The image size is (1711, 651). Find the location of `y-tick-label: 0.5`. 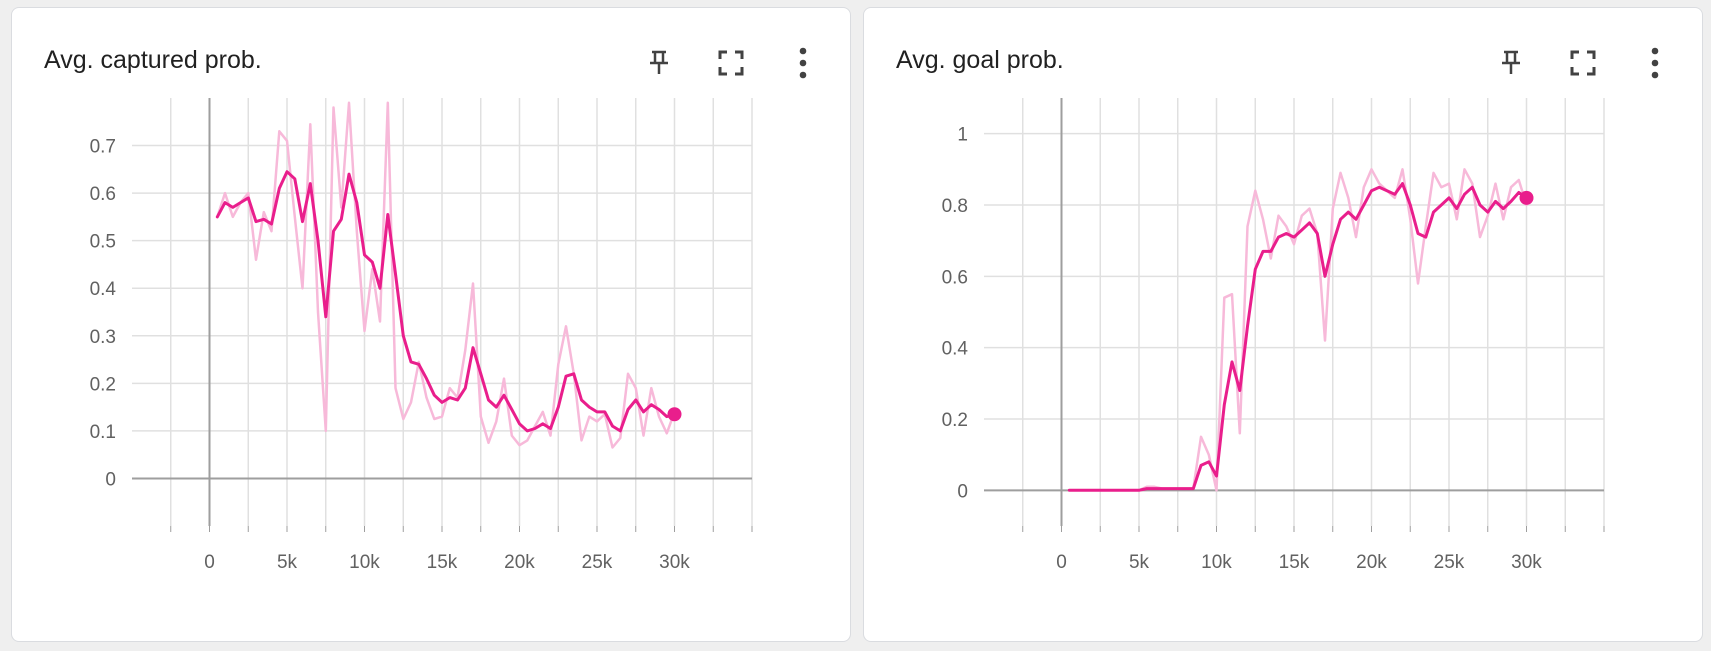

y-tick-label: 0.5 is located at coordinates (103, 242).